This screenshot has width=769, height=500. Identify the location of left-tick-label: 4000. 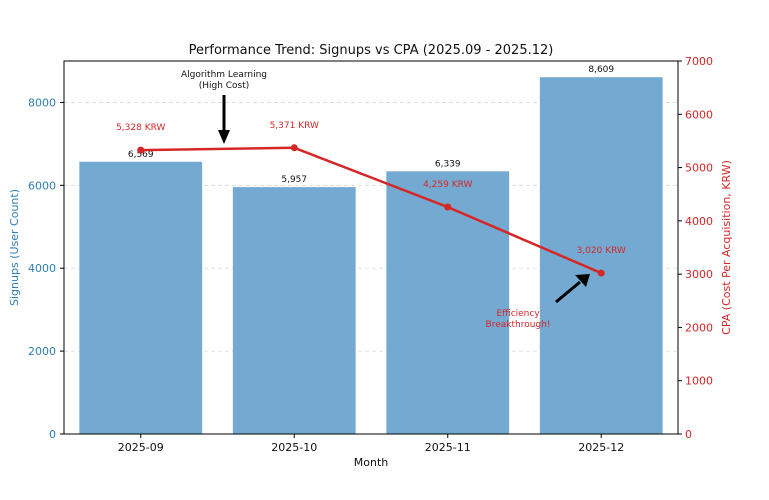
(42, 268).